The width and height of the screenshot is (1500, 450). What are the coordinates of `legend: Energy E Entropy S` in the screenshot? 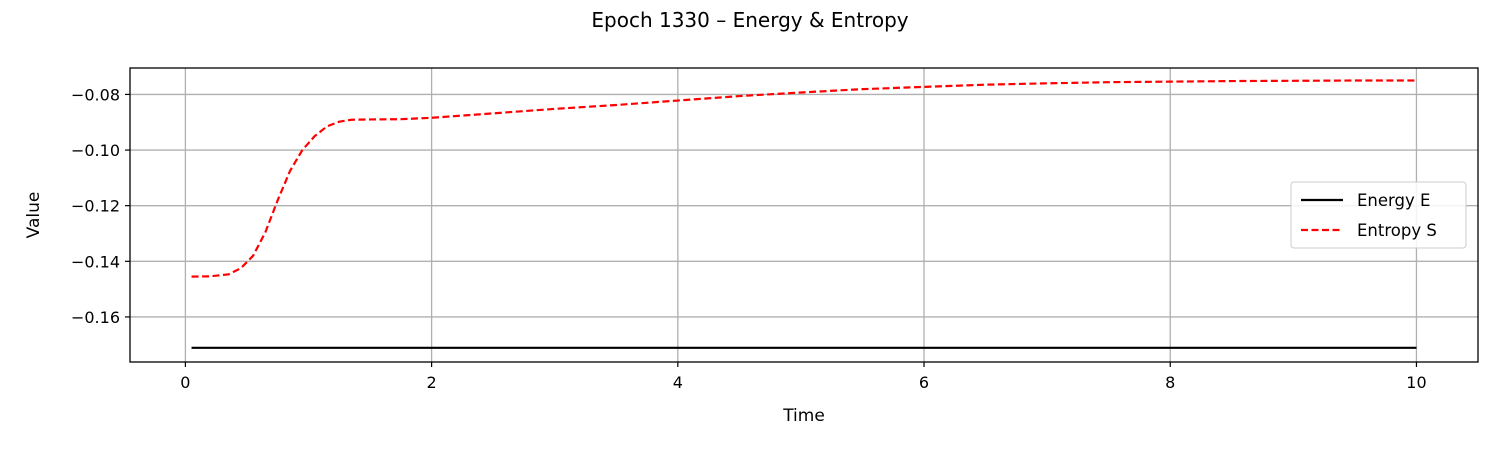 It's located at (1378, 215).